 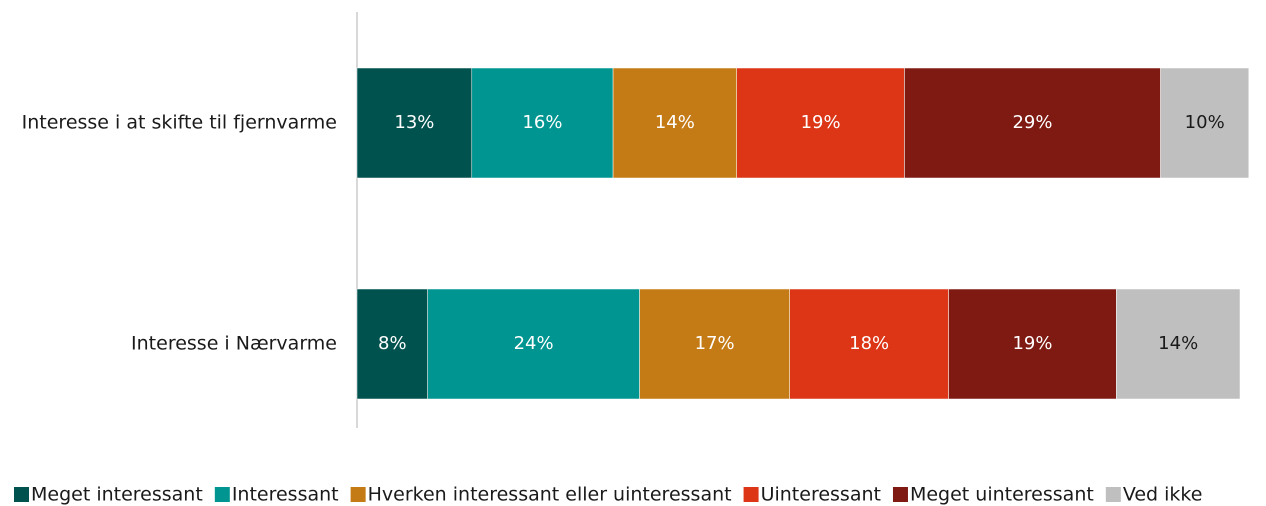 I want to click on legend-label: Meget interessant, so click(x=117, y=495).